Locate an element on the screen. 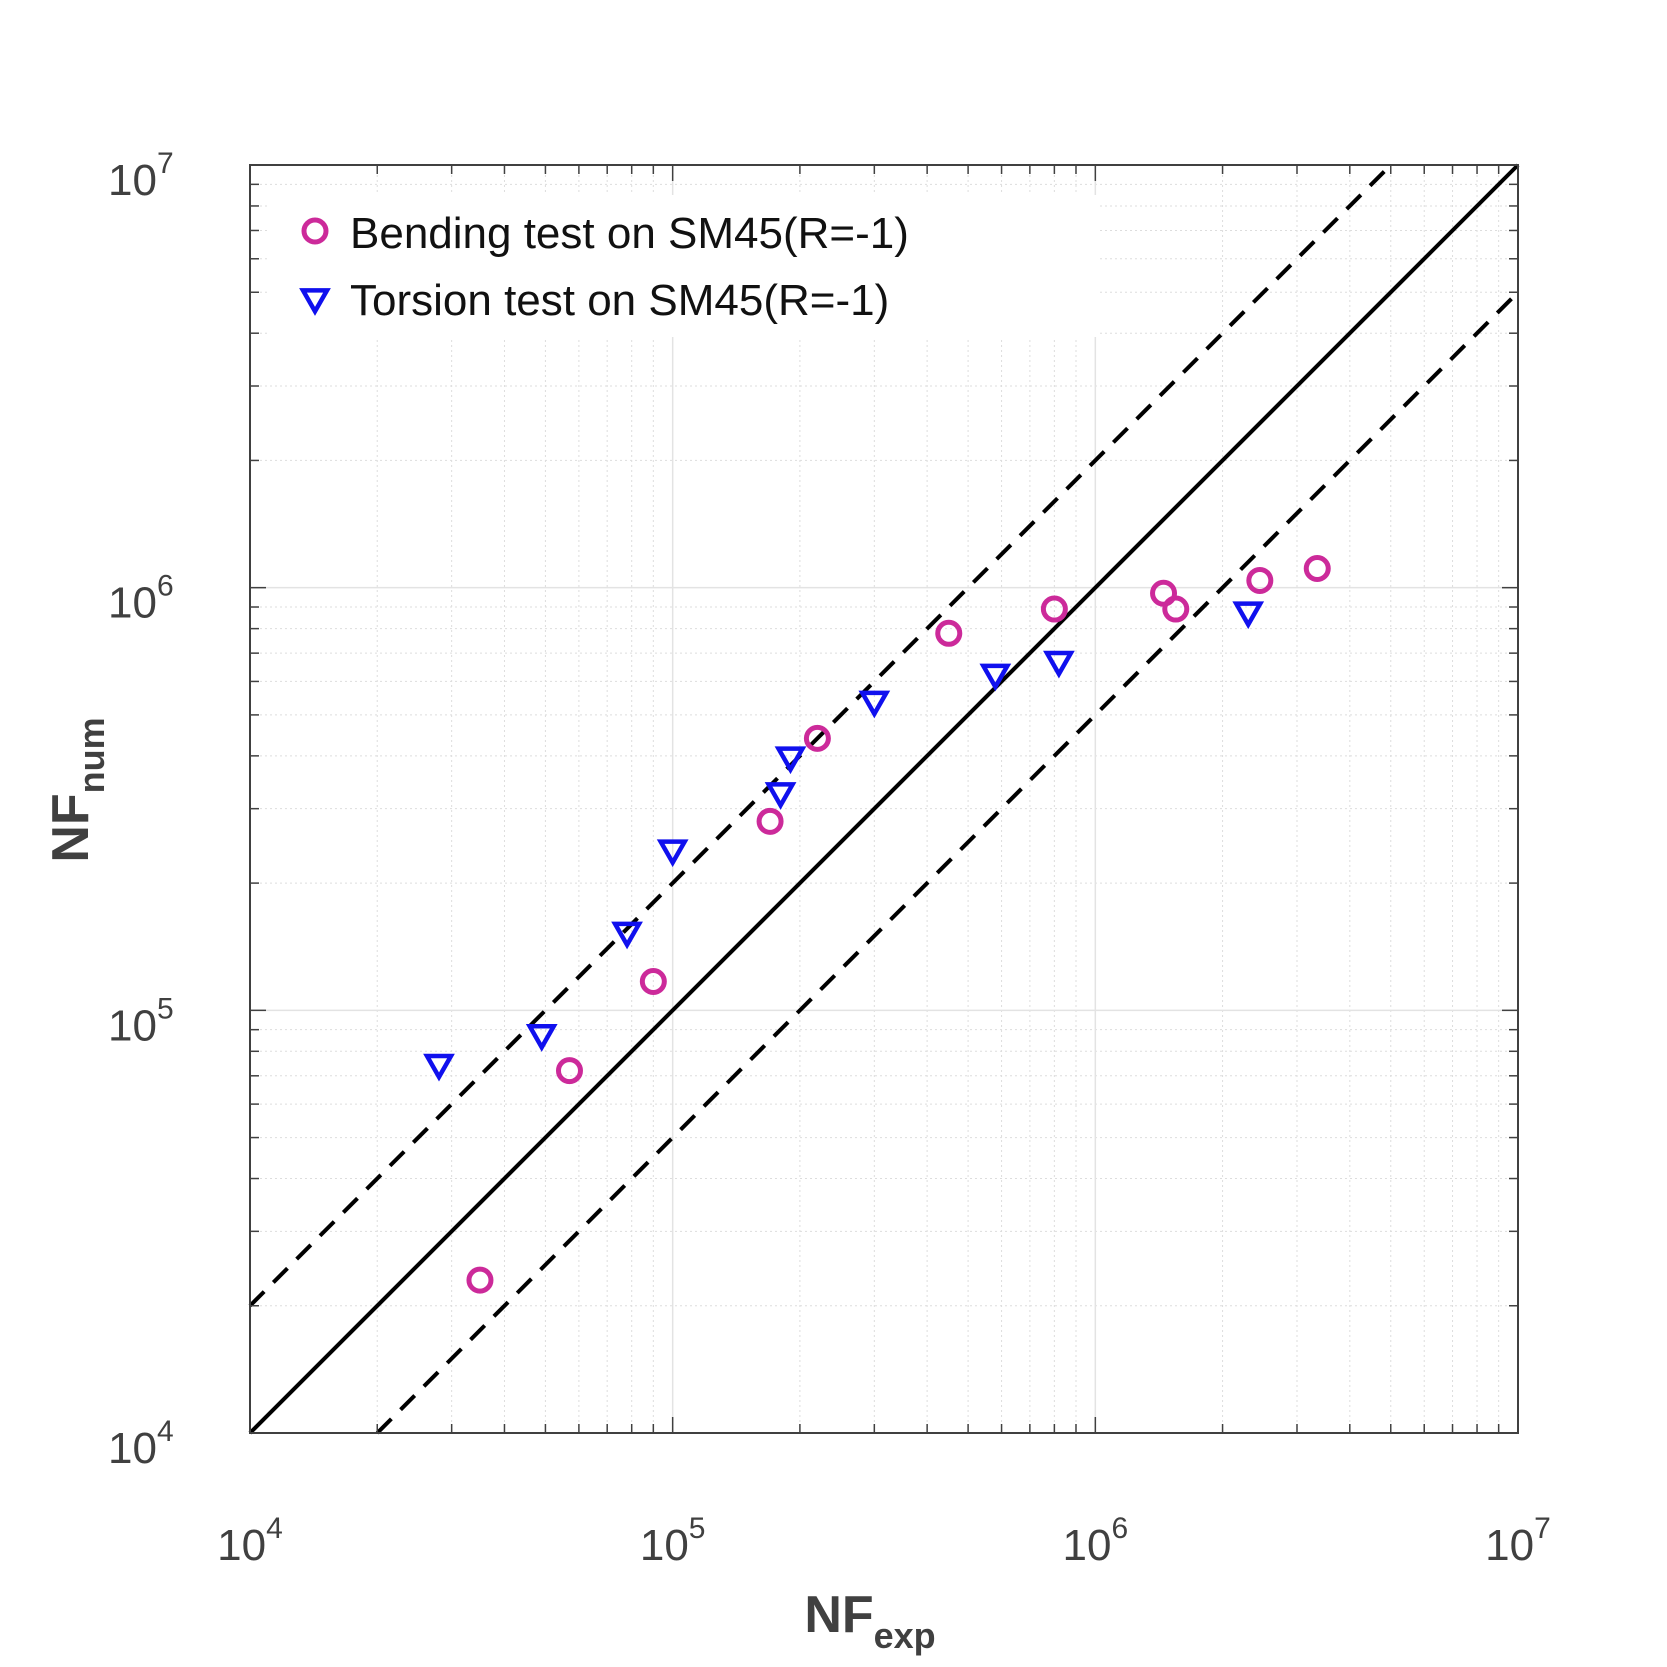 The image size is (1667, 1667). legend-label-bending: Bending test on SM45(R=-1) is located at coordinates (629, 233).